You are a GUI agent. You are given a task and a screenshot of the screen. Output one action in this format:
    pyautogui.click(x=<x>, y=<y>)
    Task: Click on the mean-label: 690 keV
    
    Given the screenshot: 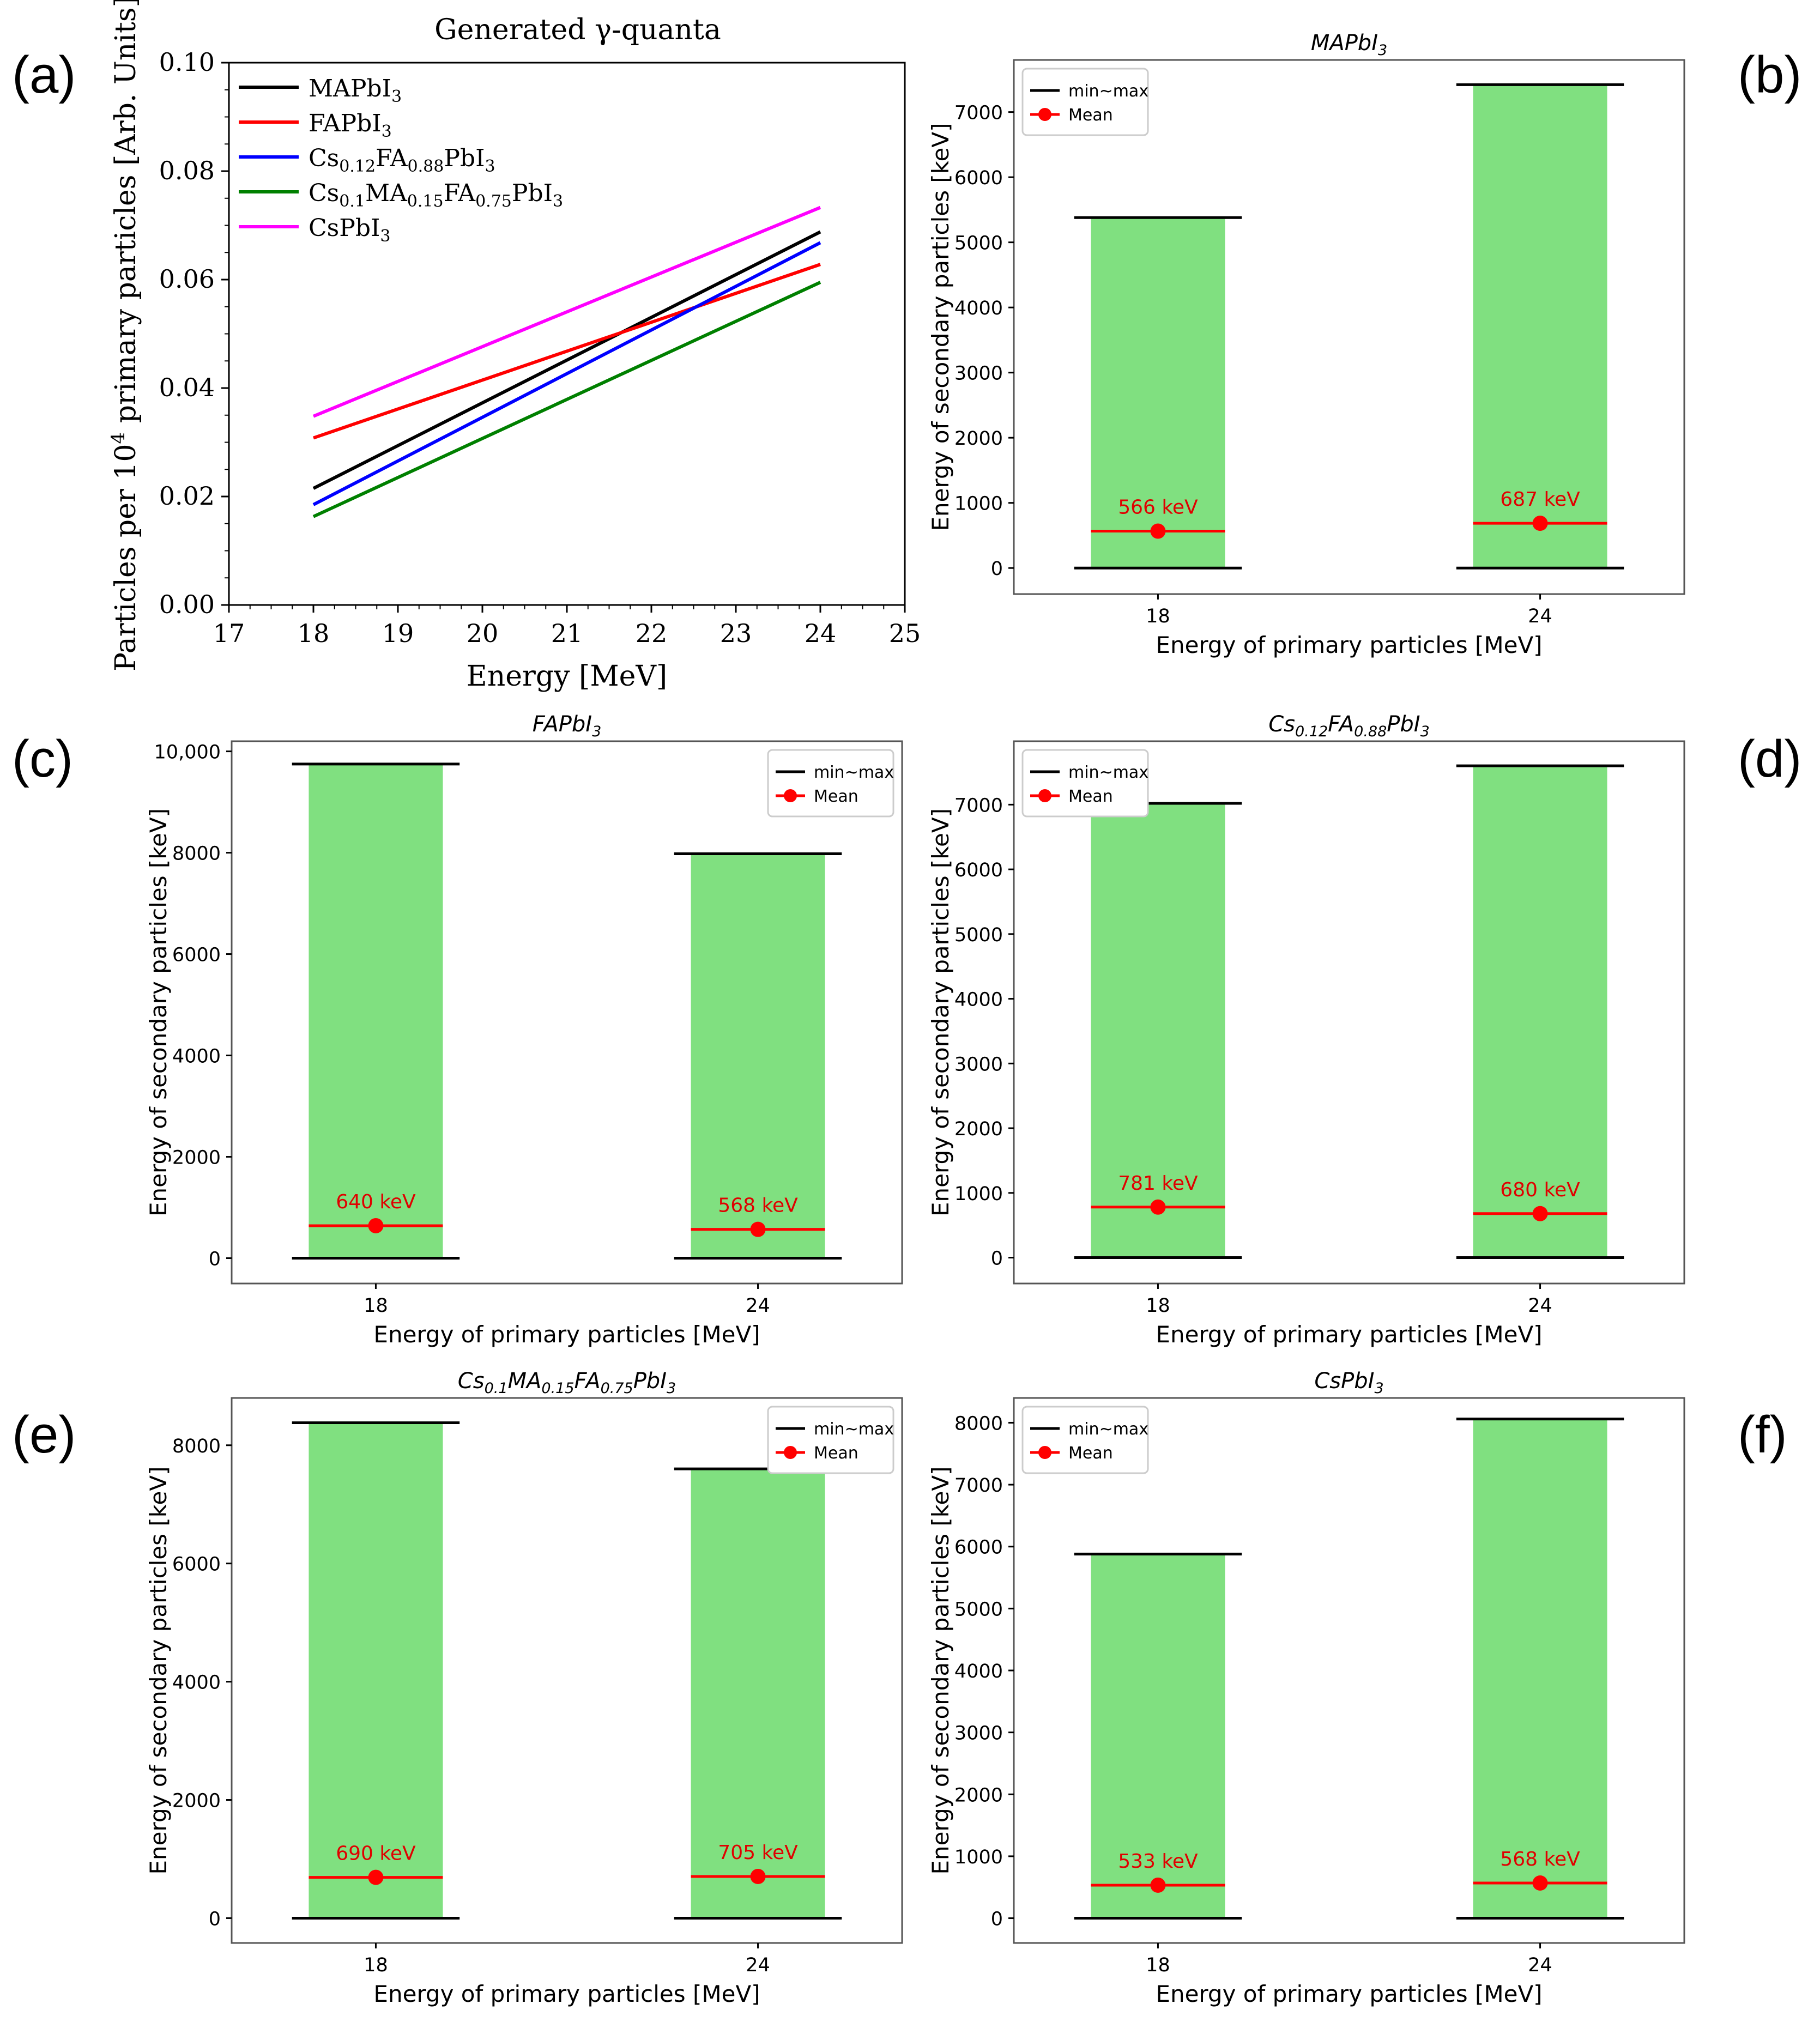 What is the action you would take?
    pyautogui.click(x=376, y=1854)
    